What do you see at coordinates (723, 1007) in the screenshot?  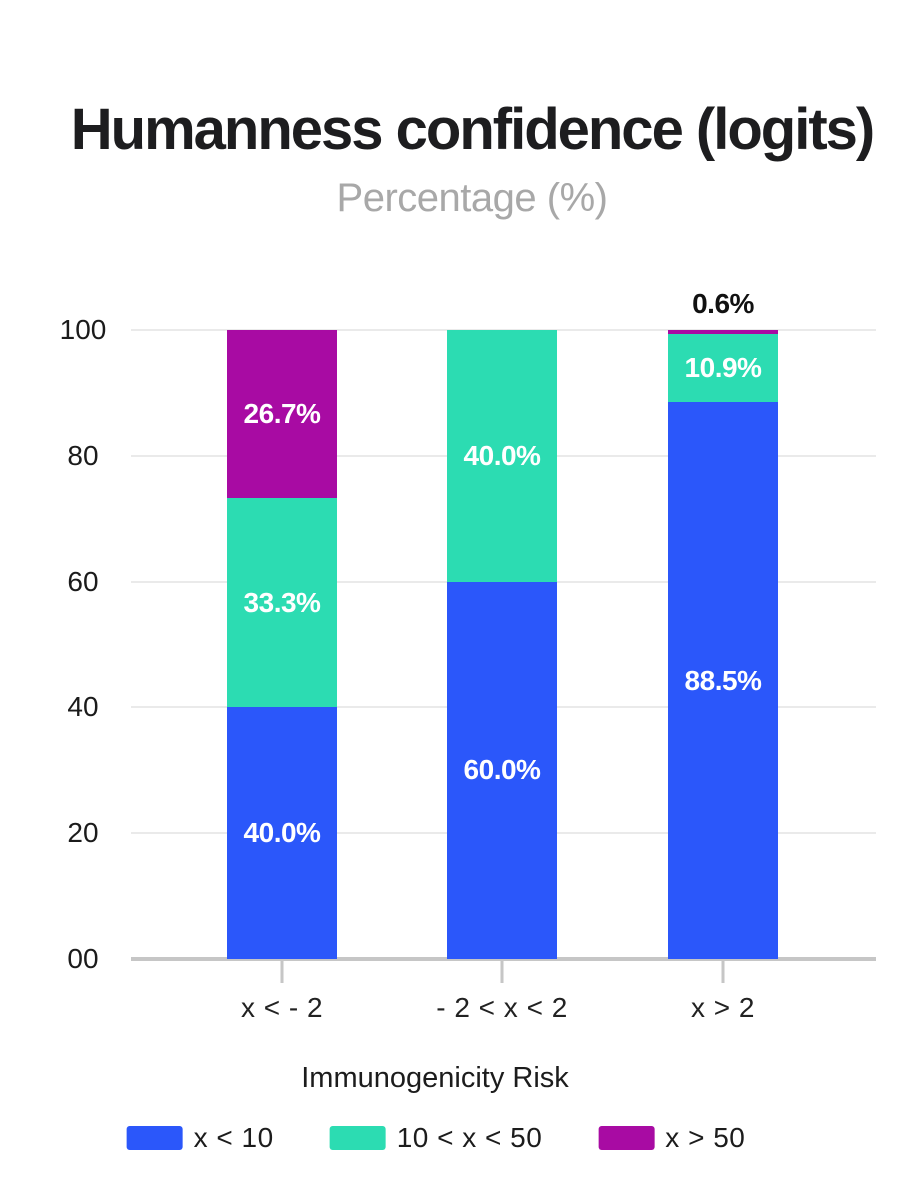 I see `x-tick-label: x > 2` at bounding box center [723, 1007].